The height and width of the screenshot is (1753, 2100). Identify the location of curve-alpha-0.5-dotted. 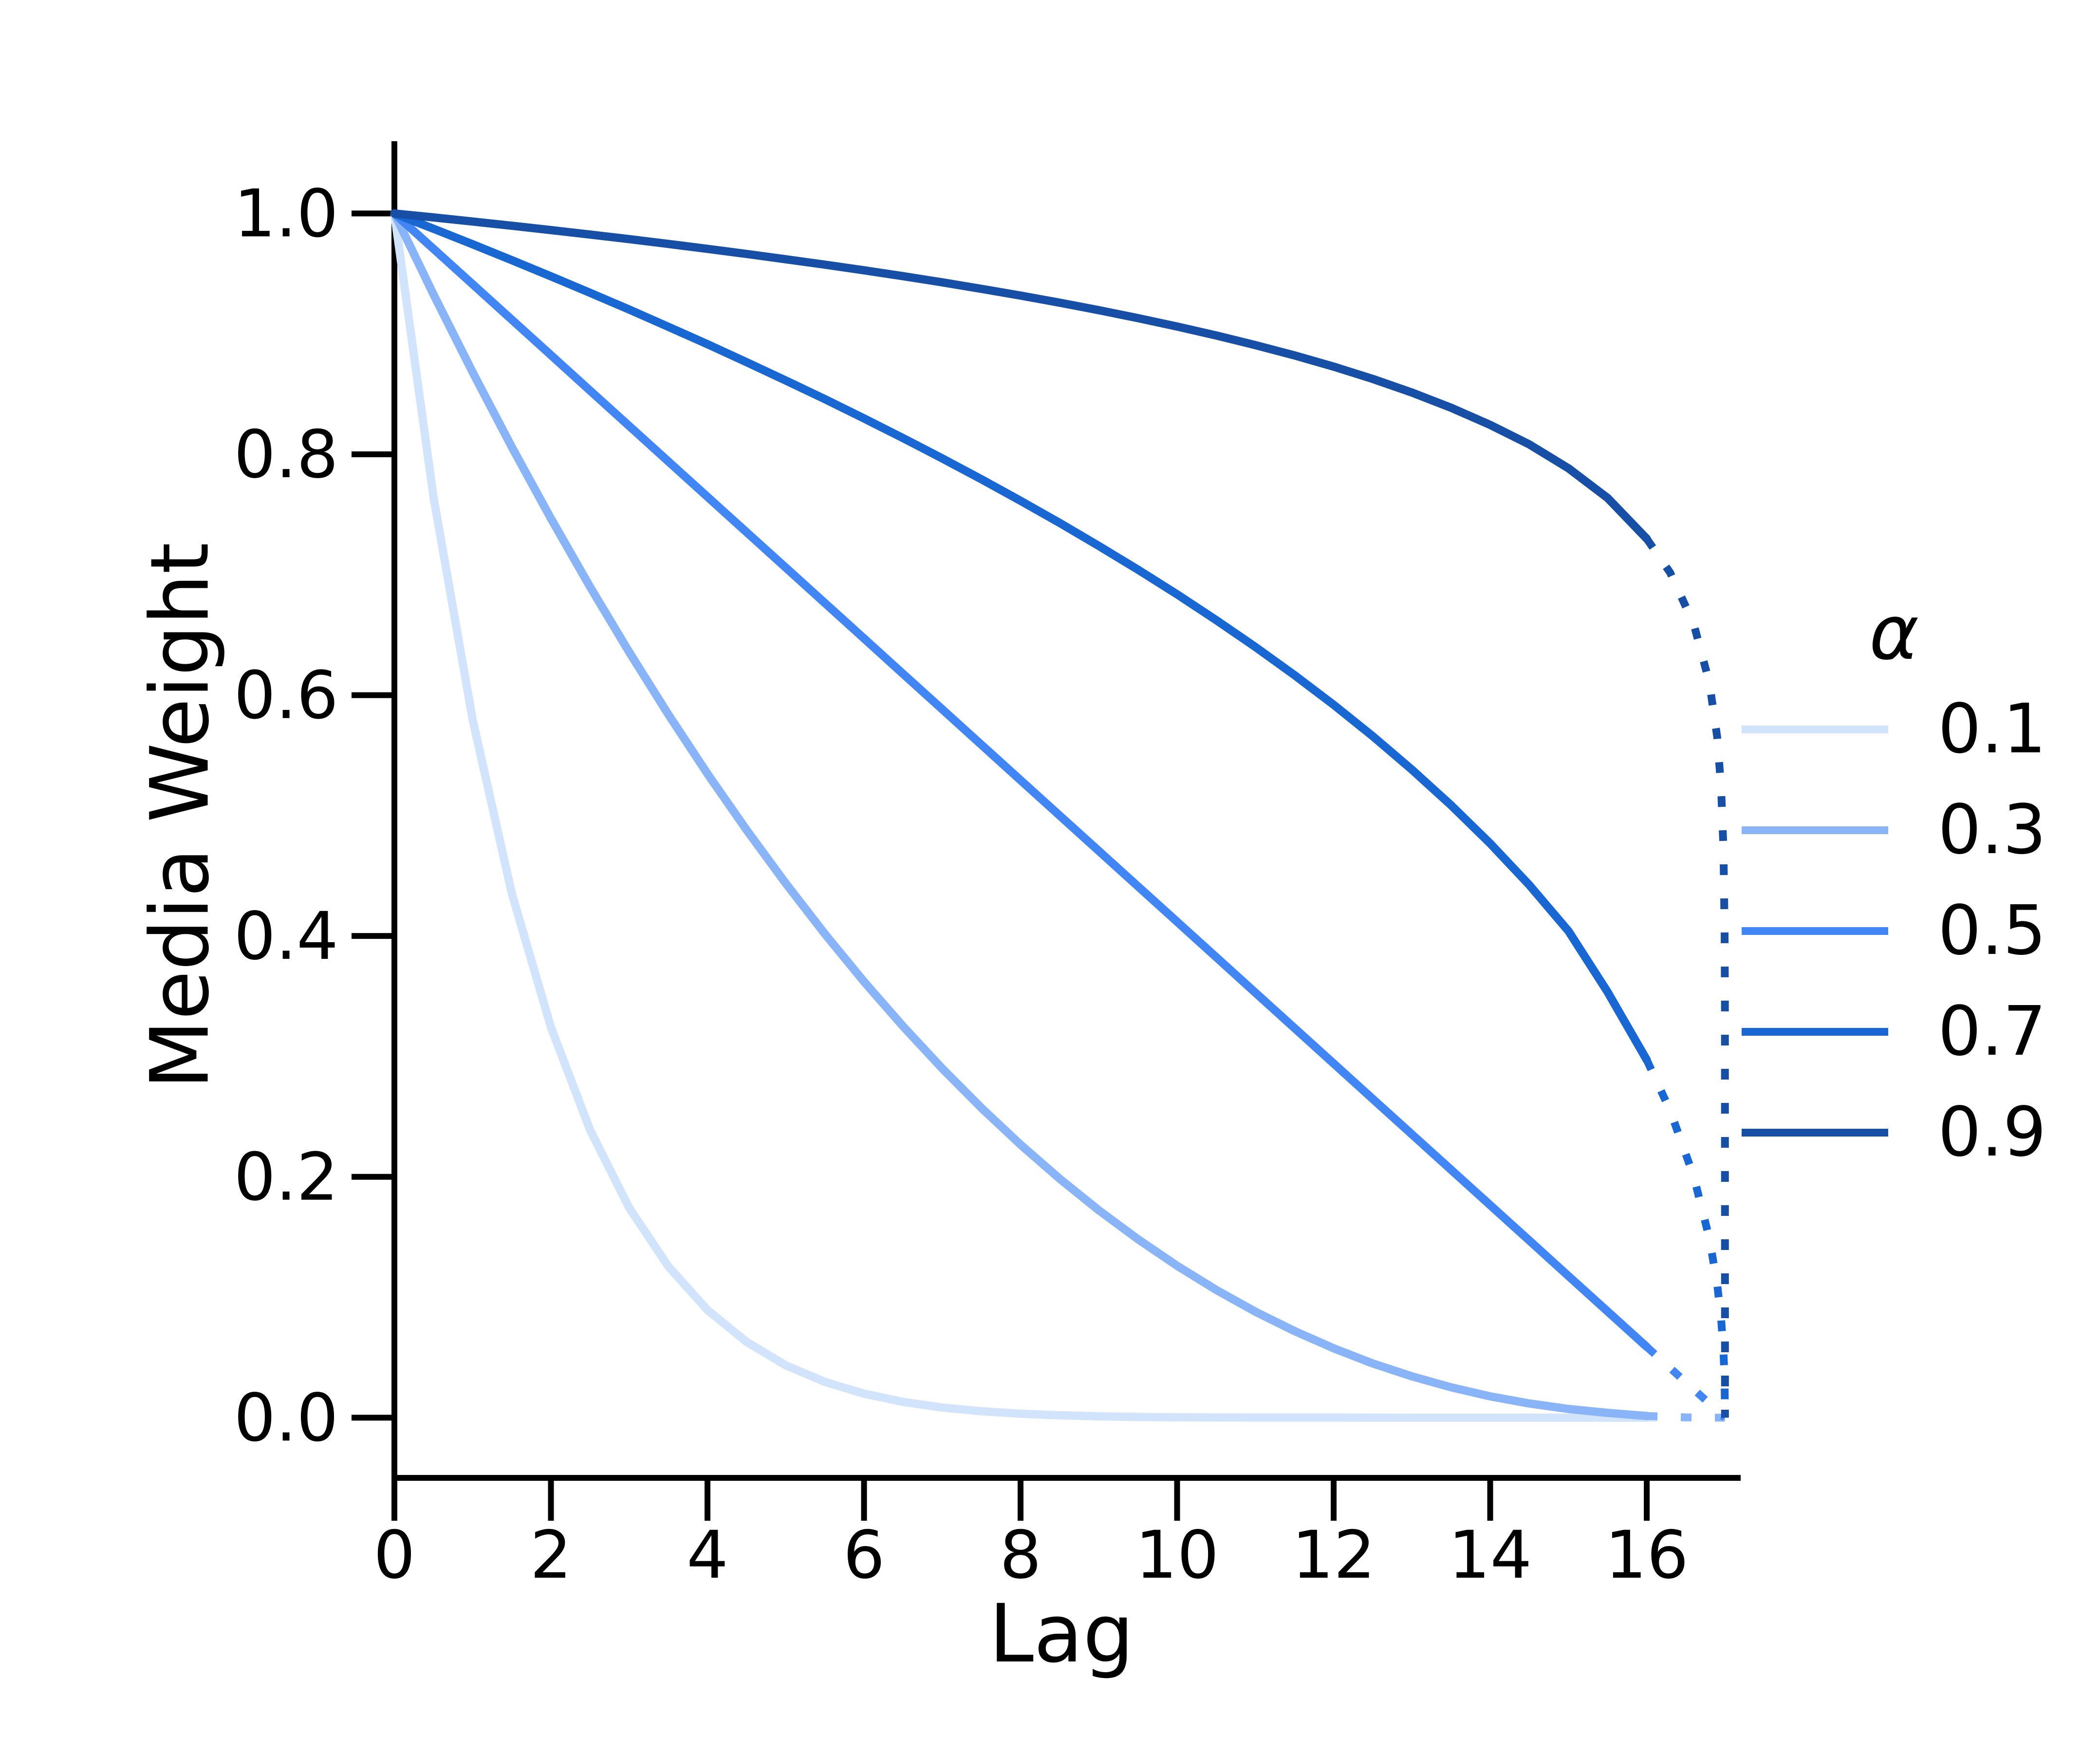
(1686, 1382).